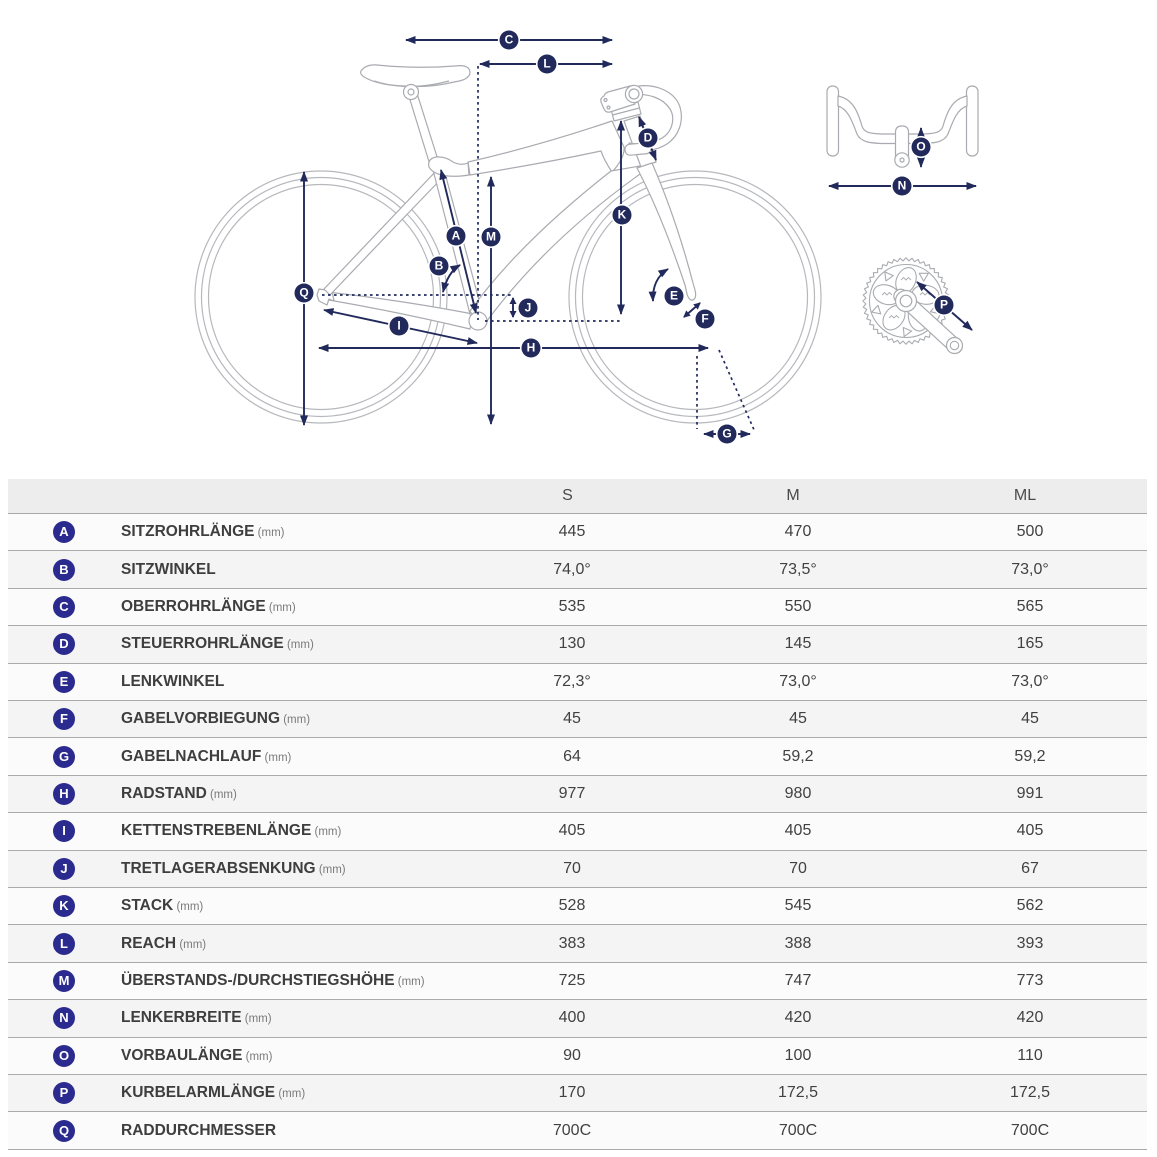 The image size is (1157, 1157). What do you see at coordinates (648, 138) in the screenshot?
I see `svg-text: D` at bounding box center [648, 138].